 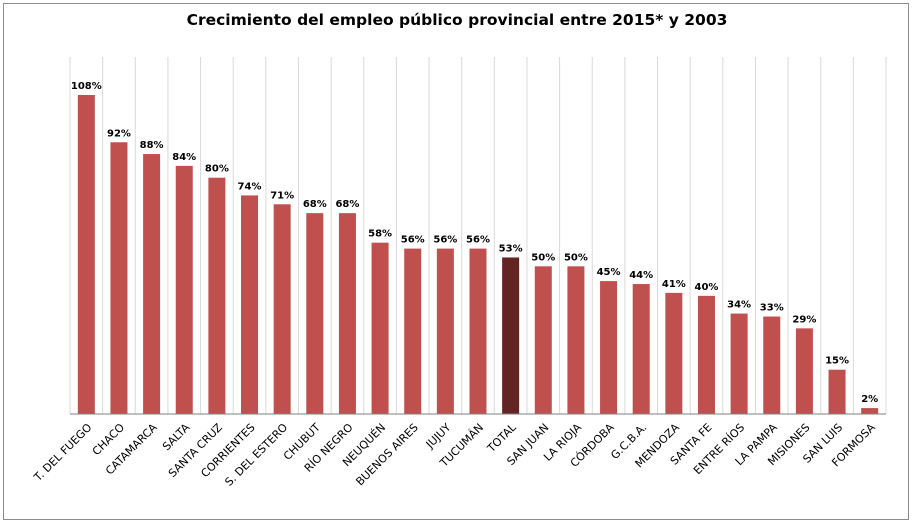 What do you see at coordinates (609, 272) in the screenshot?
I see `value-label: 45%` at bounding box center [609, 272].